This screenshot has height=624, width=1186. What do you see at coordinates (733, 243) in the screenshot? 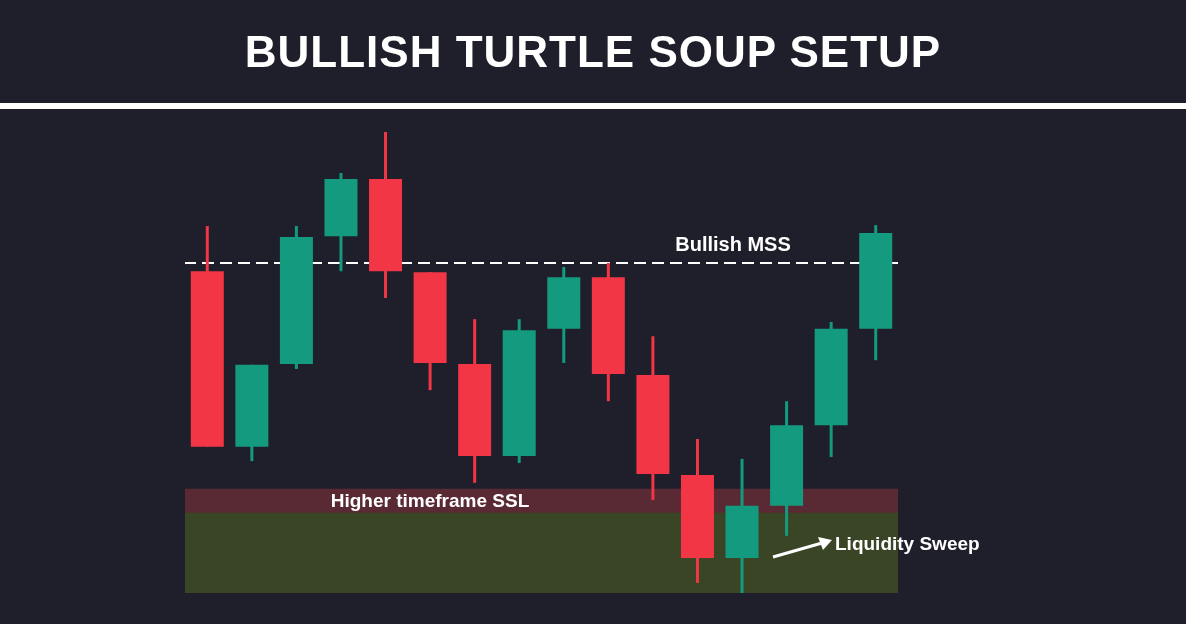
I see `ref-line-label: Bullish MSS` at bounding box center [733, 243].